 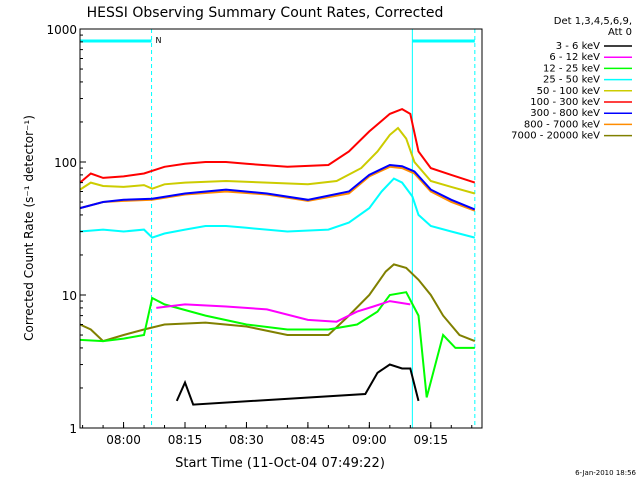 I want to click on legend-label-1: 6 - 12 keV, so click(x=574, y=57).